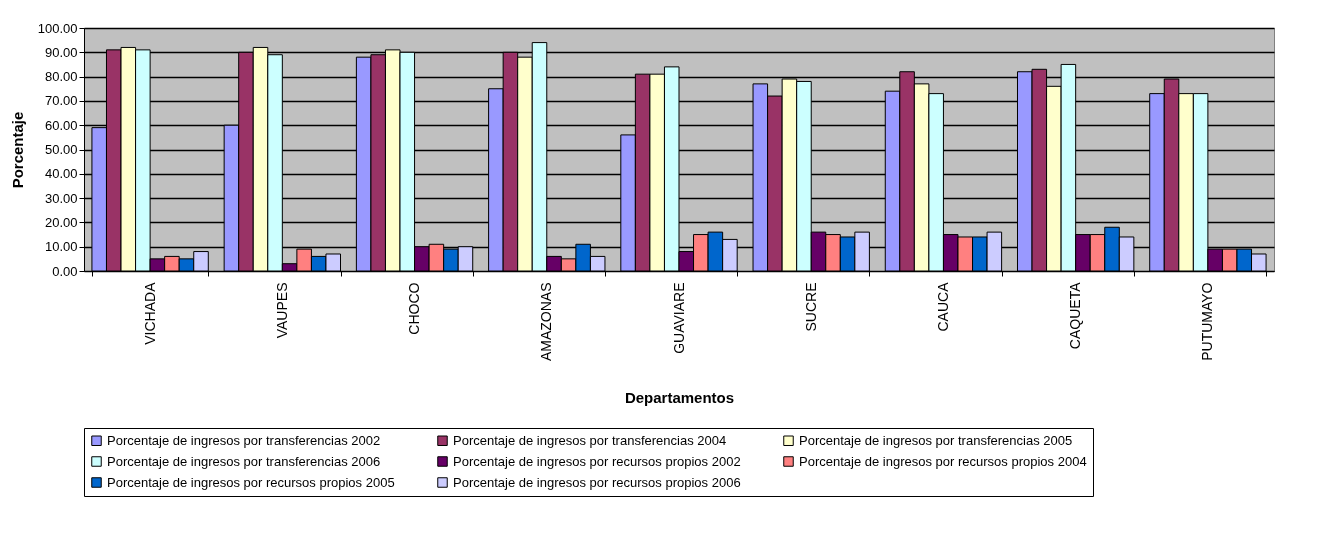  What do you see at coordinates (61, 222) in the screenshot?
I see `y-tick-label: 20.00` at bounding box center [61, 222].